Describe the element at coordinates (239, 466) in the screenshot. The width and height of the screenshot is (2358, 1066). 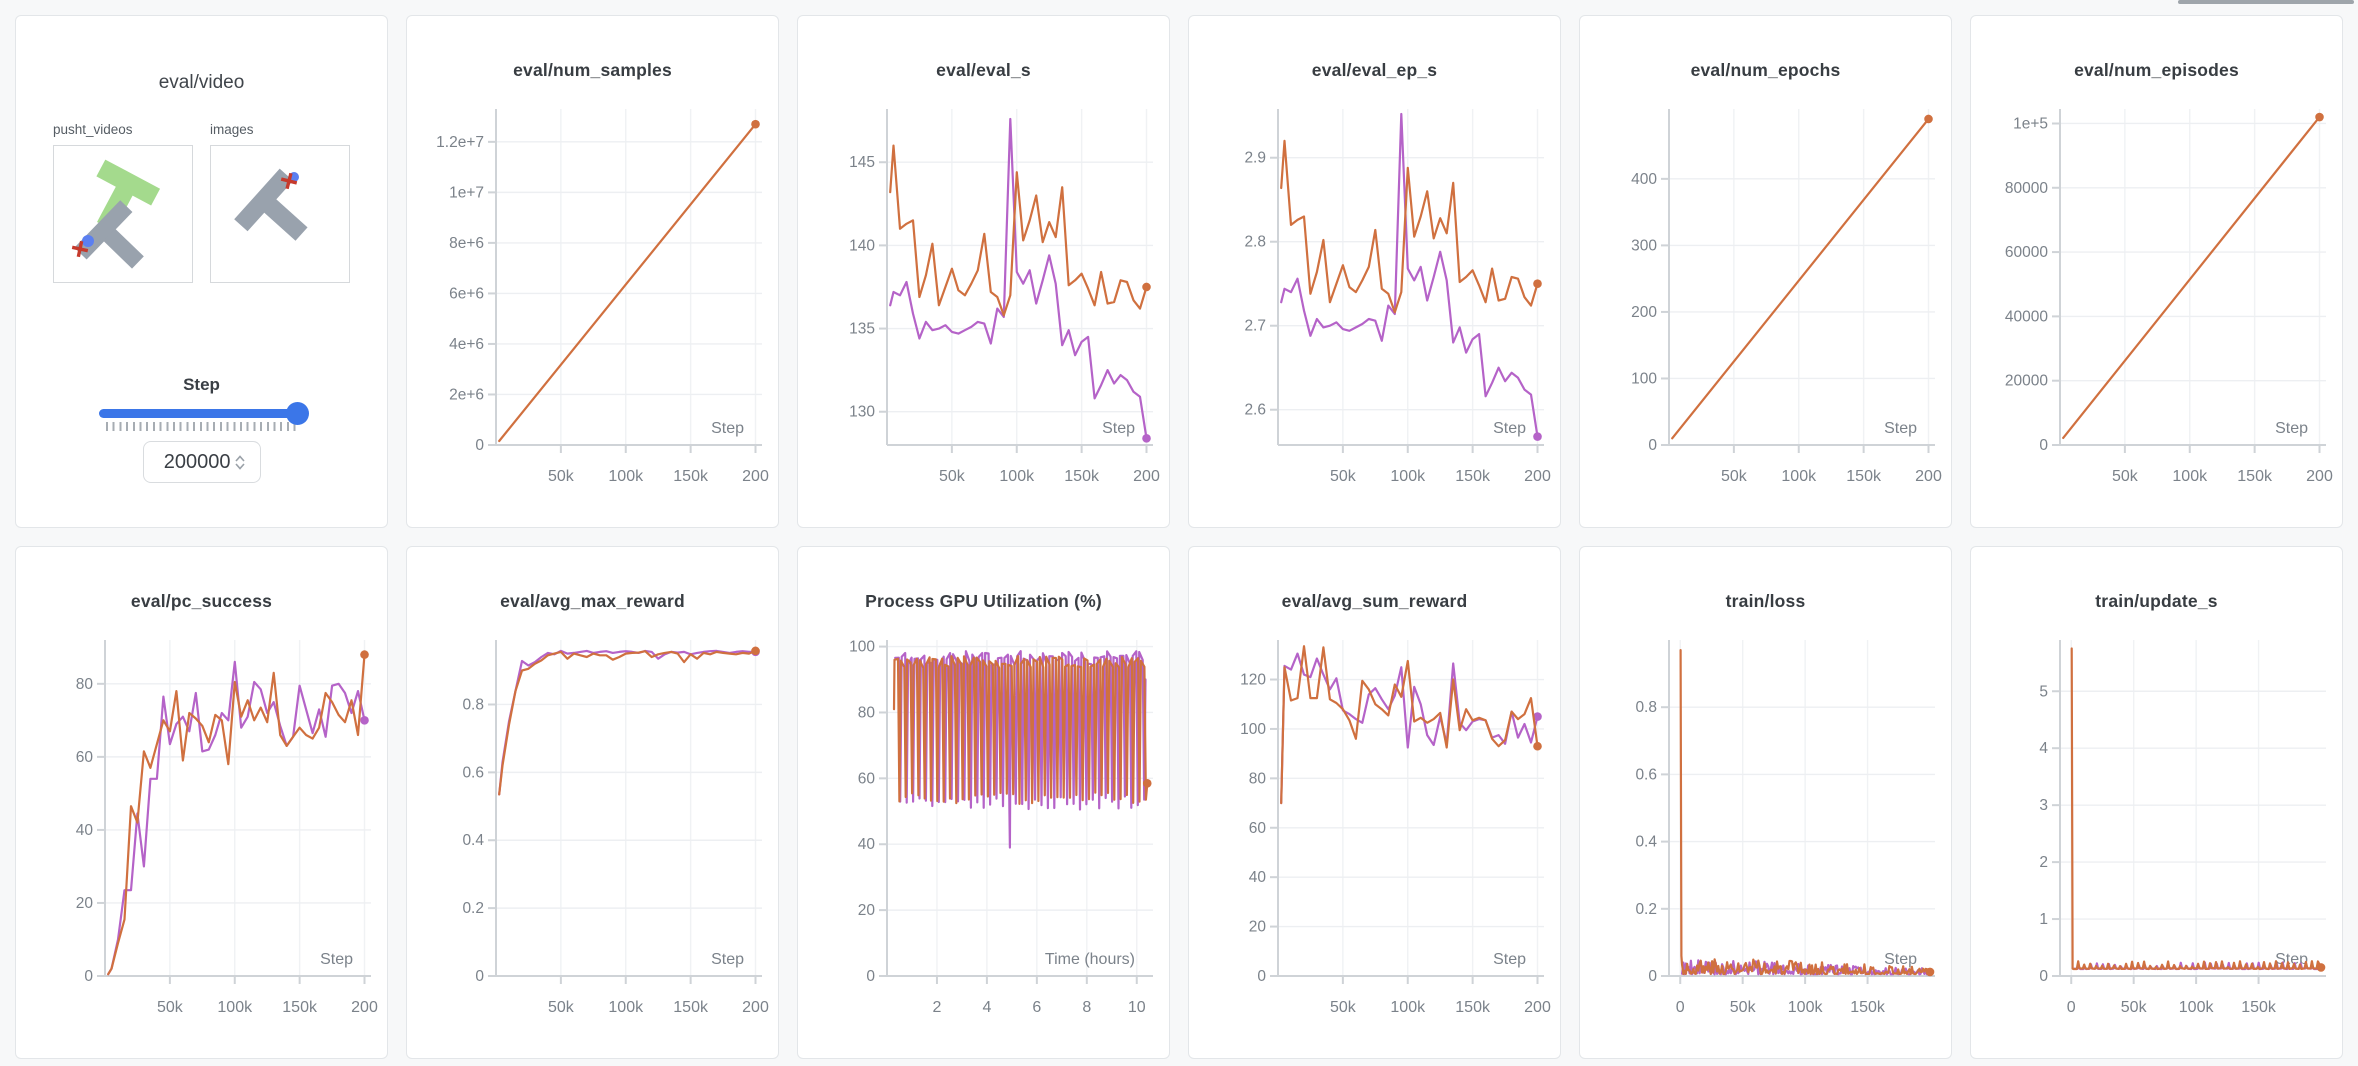
I see `chevron-down-icon` at that location.